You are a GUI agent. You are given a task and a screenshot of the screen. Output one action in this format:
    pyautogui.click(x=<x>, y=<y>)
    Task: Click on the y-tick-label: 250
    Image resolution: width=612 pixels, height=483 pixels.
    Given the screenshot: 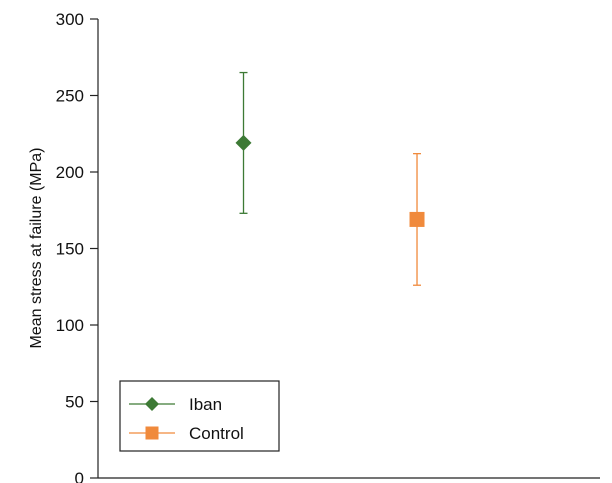 What is the action you would take?
    pyautogui.click(x=70, y=96)
    